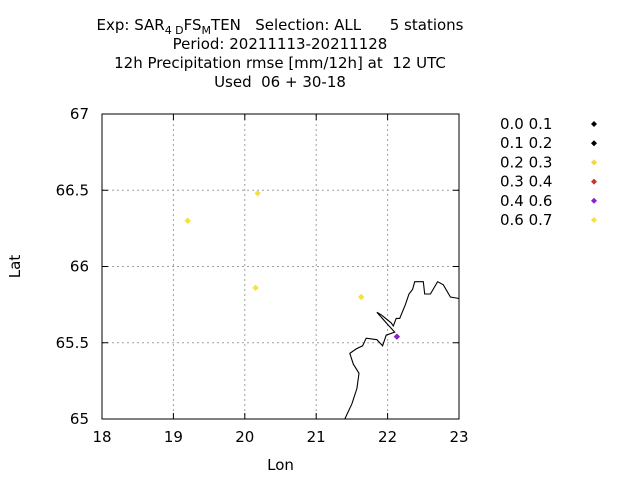 Image resolution: width=640 pixels, height=480 pixels. I want to click on x-tick-label: 18, so click(101, 437).